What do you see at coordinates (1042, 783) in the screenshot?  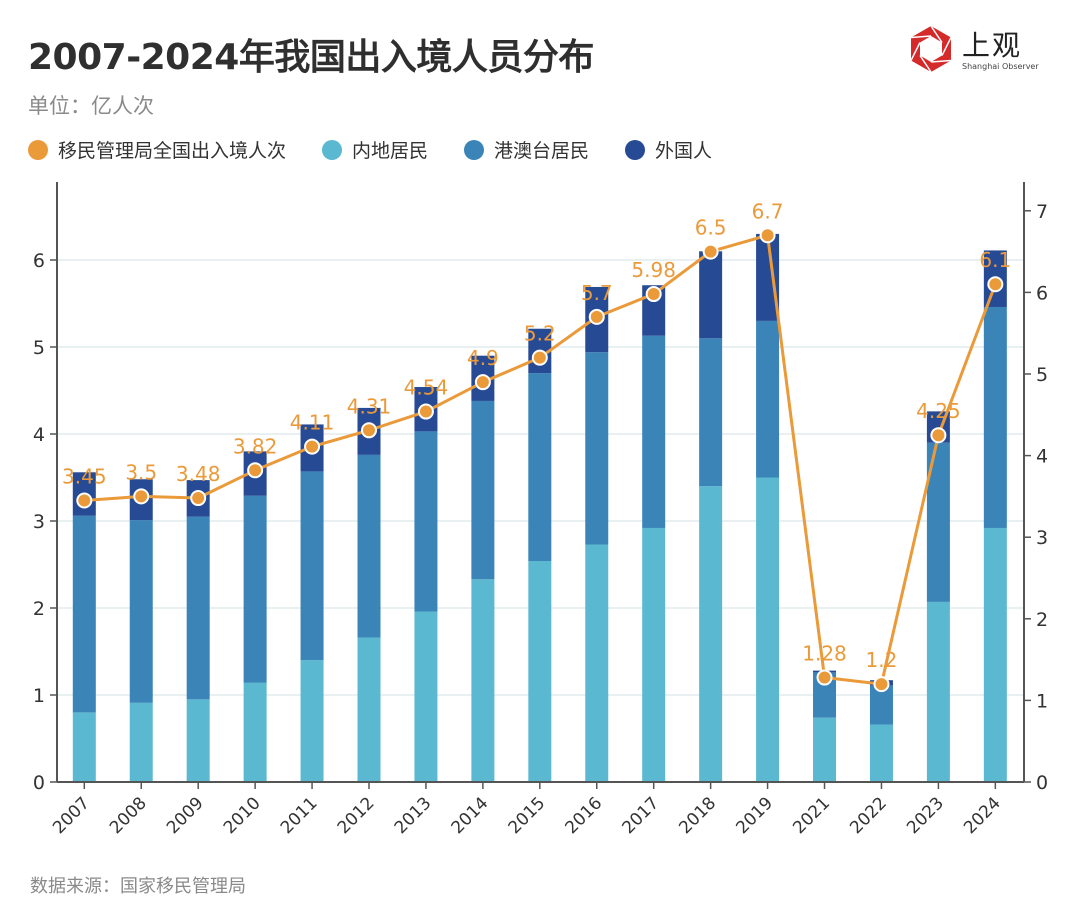 I see `right-tick-label: 0` at bounding box center [1042, 783].